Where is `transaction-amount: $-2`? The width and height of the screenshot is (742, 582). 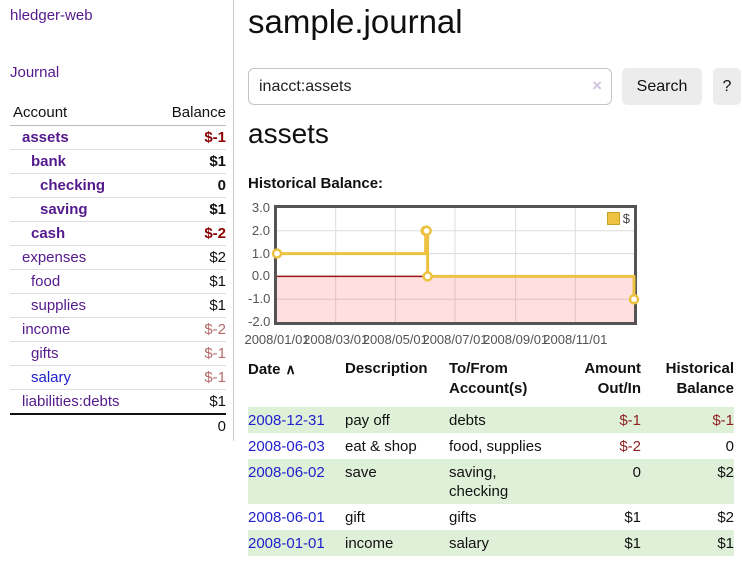
transaction-amount: $-2 is located at coordinates (630, 446).